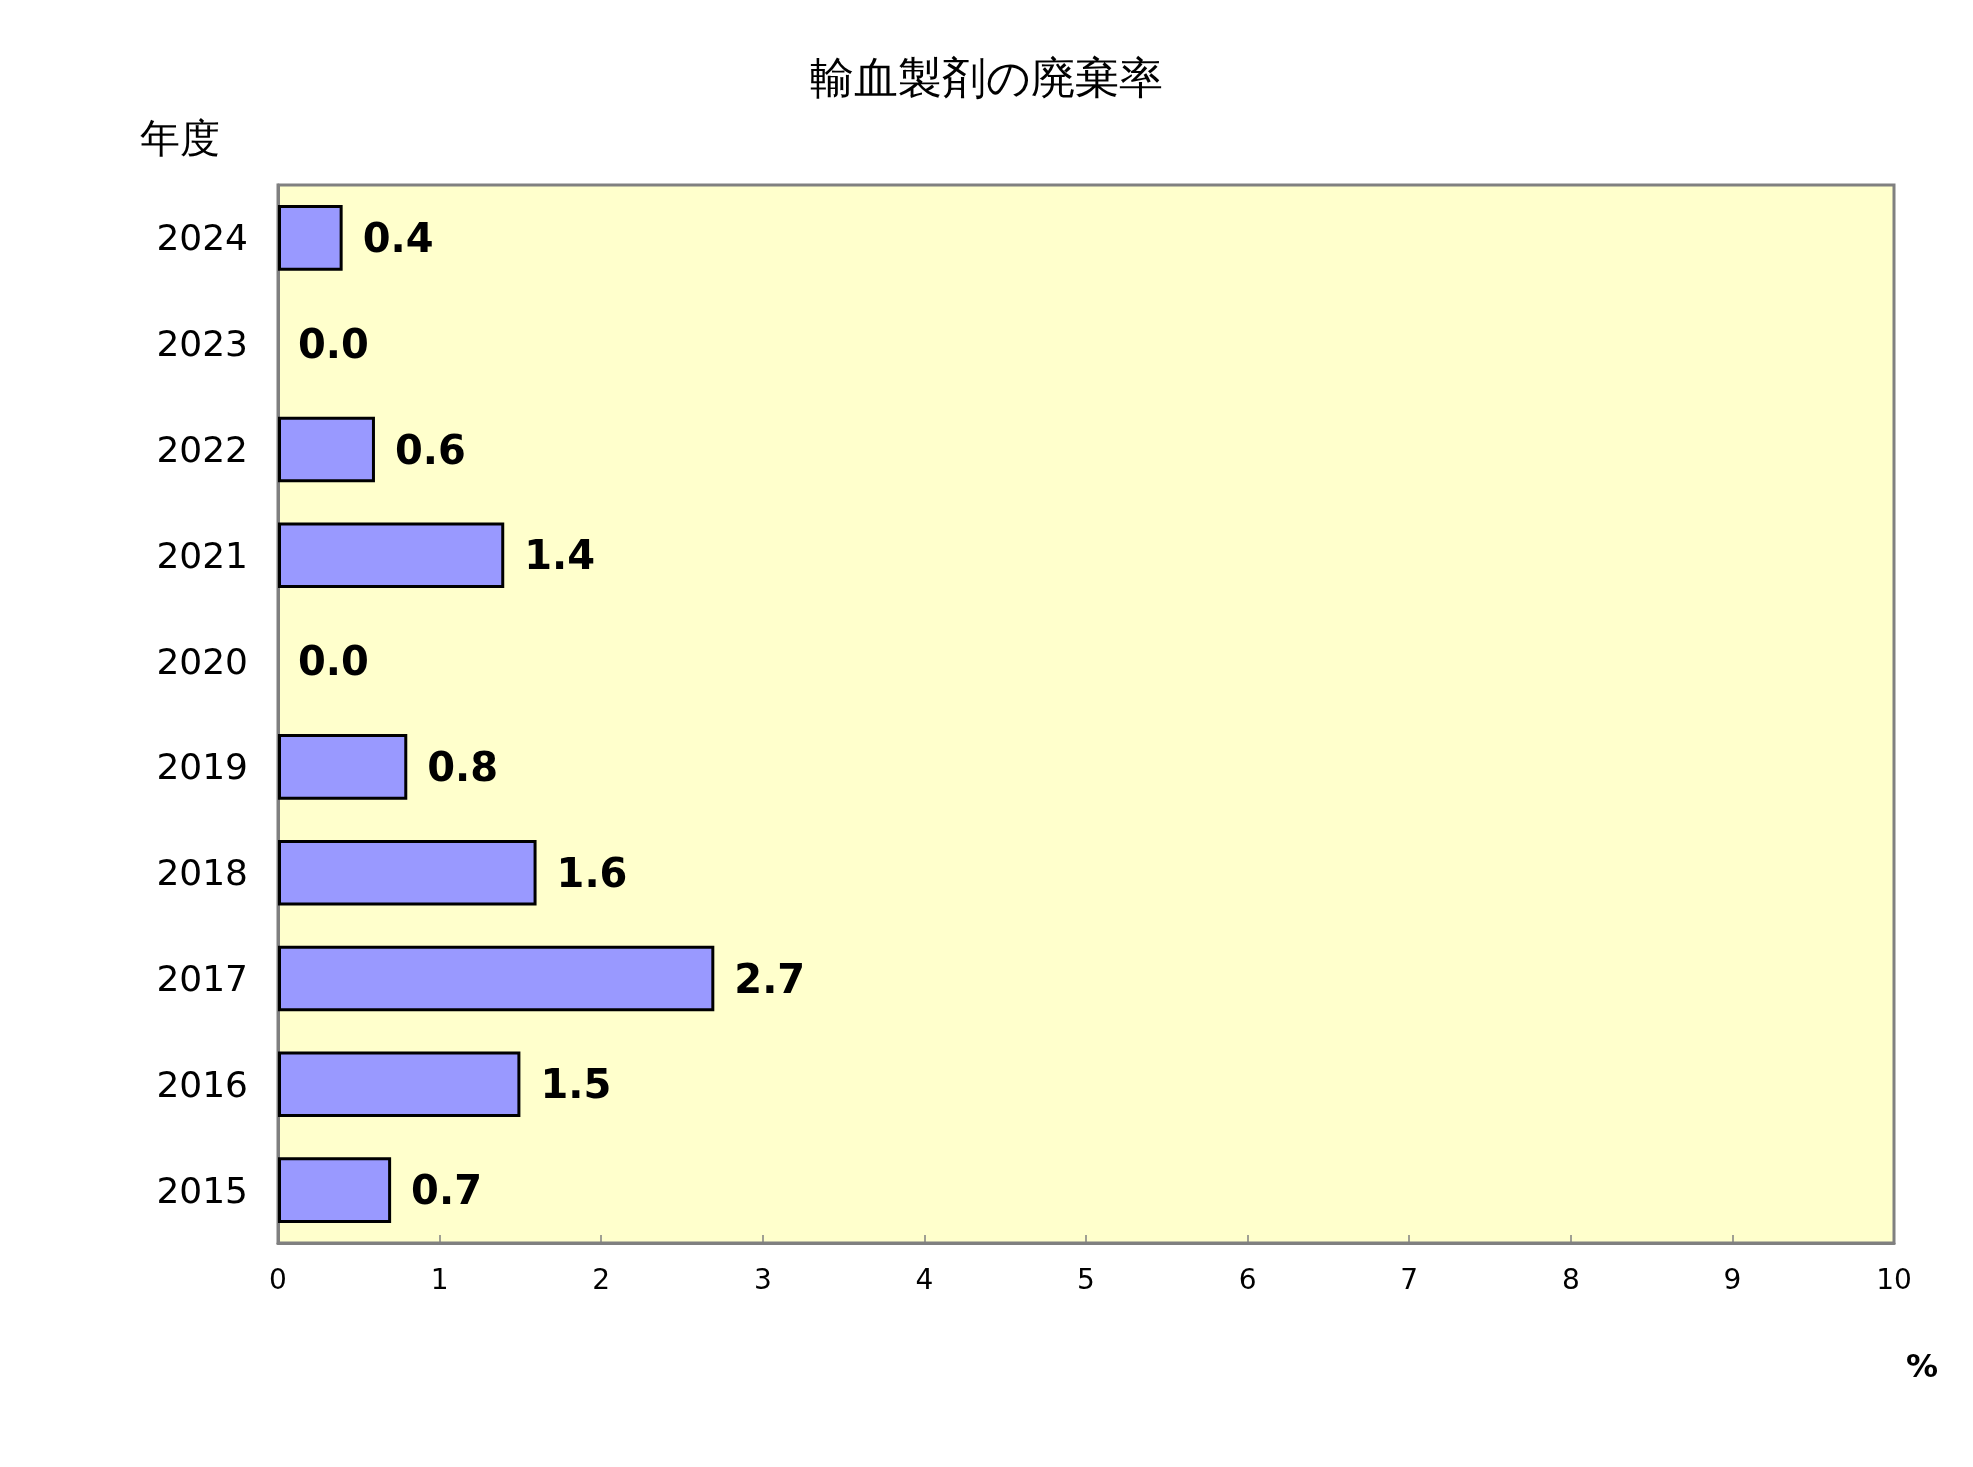  Describe the element at coordinates (202, 449) in the screenshot. I see `y-tick-label: 2022` at that location.